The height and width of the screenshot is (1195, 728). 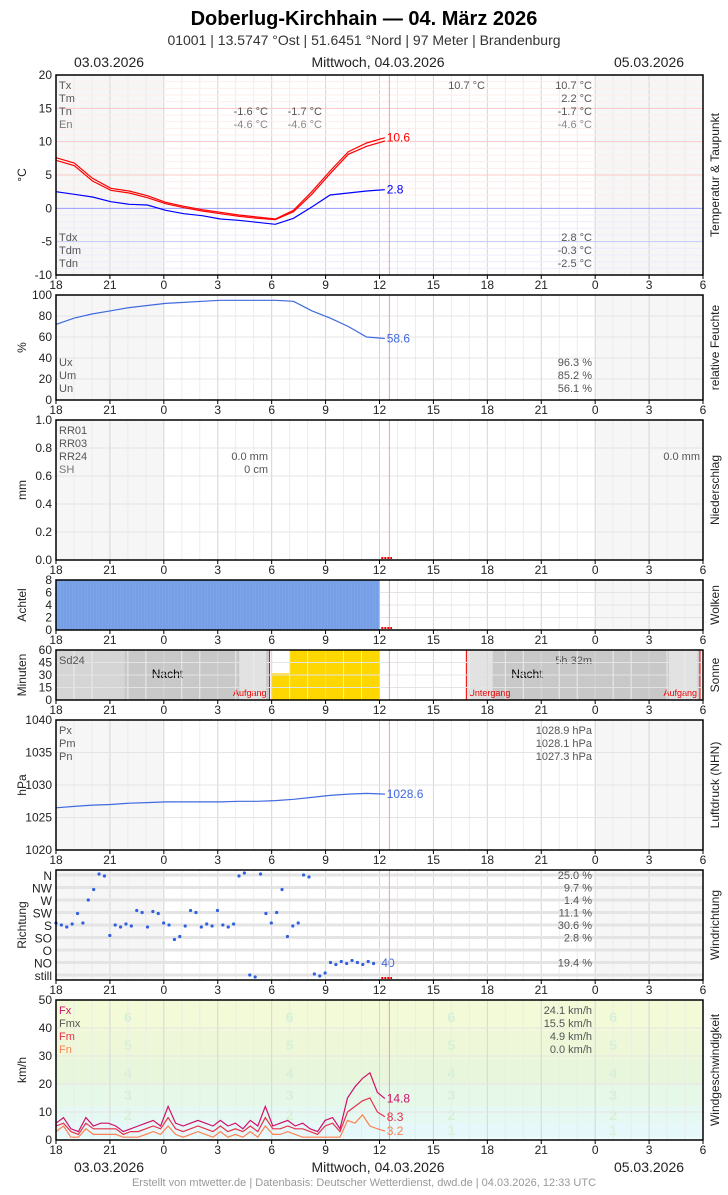 I want to click on series-dew, so click(x=220, y=207).